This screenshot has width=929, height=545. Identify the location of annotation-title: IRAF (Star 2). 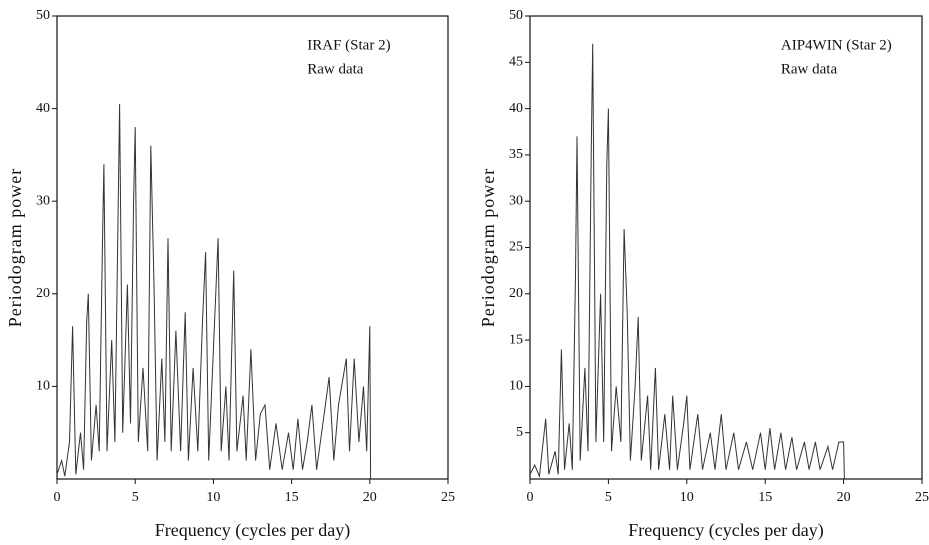
(348, 45).